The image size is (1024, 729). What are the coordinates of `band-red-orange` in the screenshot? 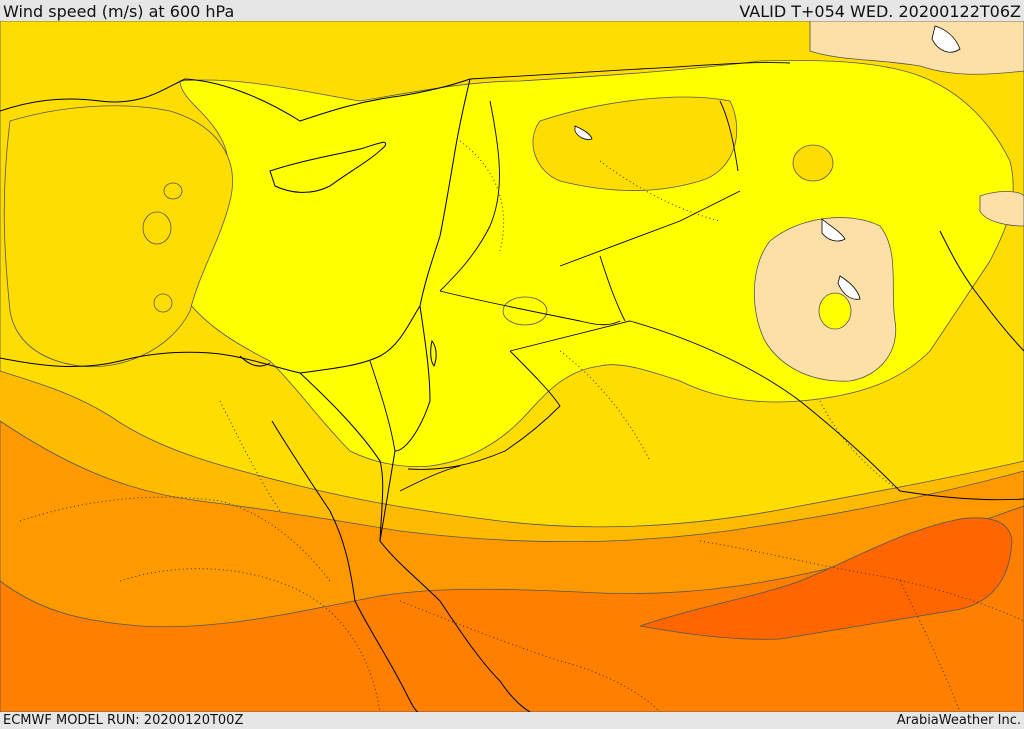 It's located at (826, 578).